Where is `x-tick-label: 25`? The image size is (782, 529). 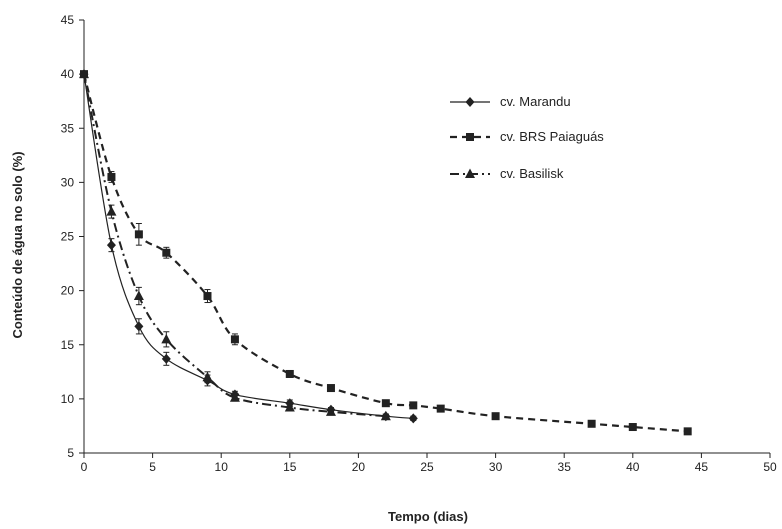
x-tick-label: 25 is located at coordinates (427, 467).